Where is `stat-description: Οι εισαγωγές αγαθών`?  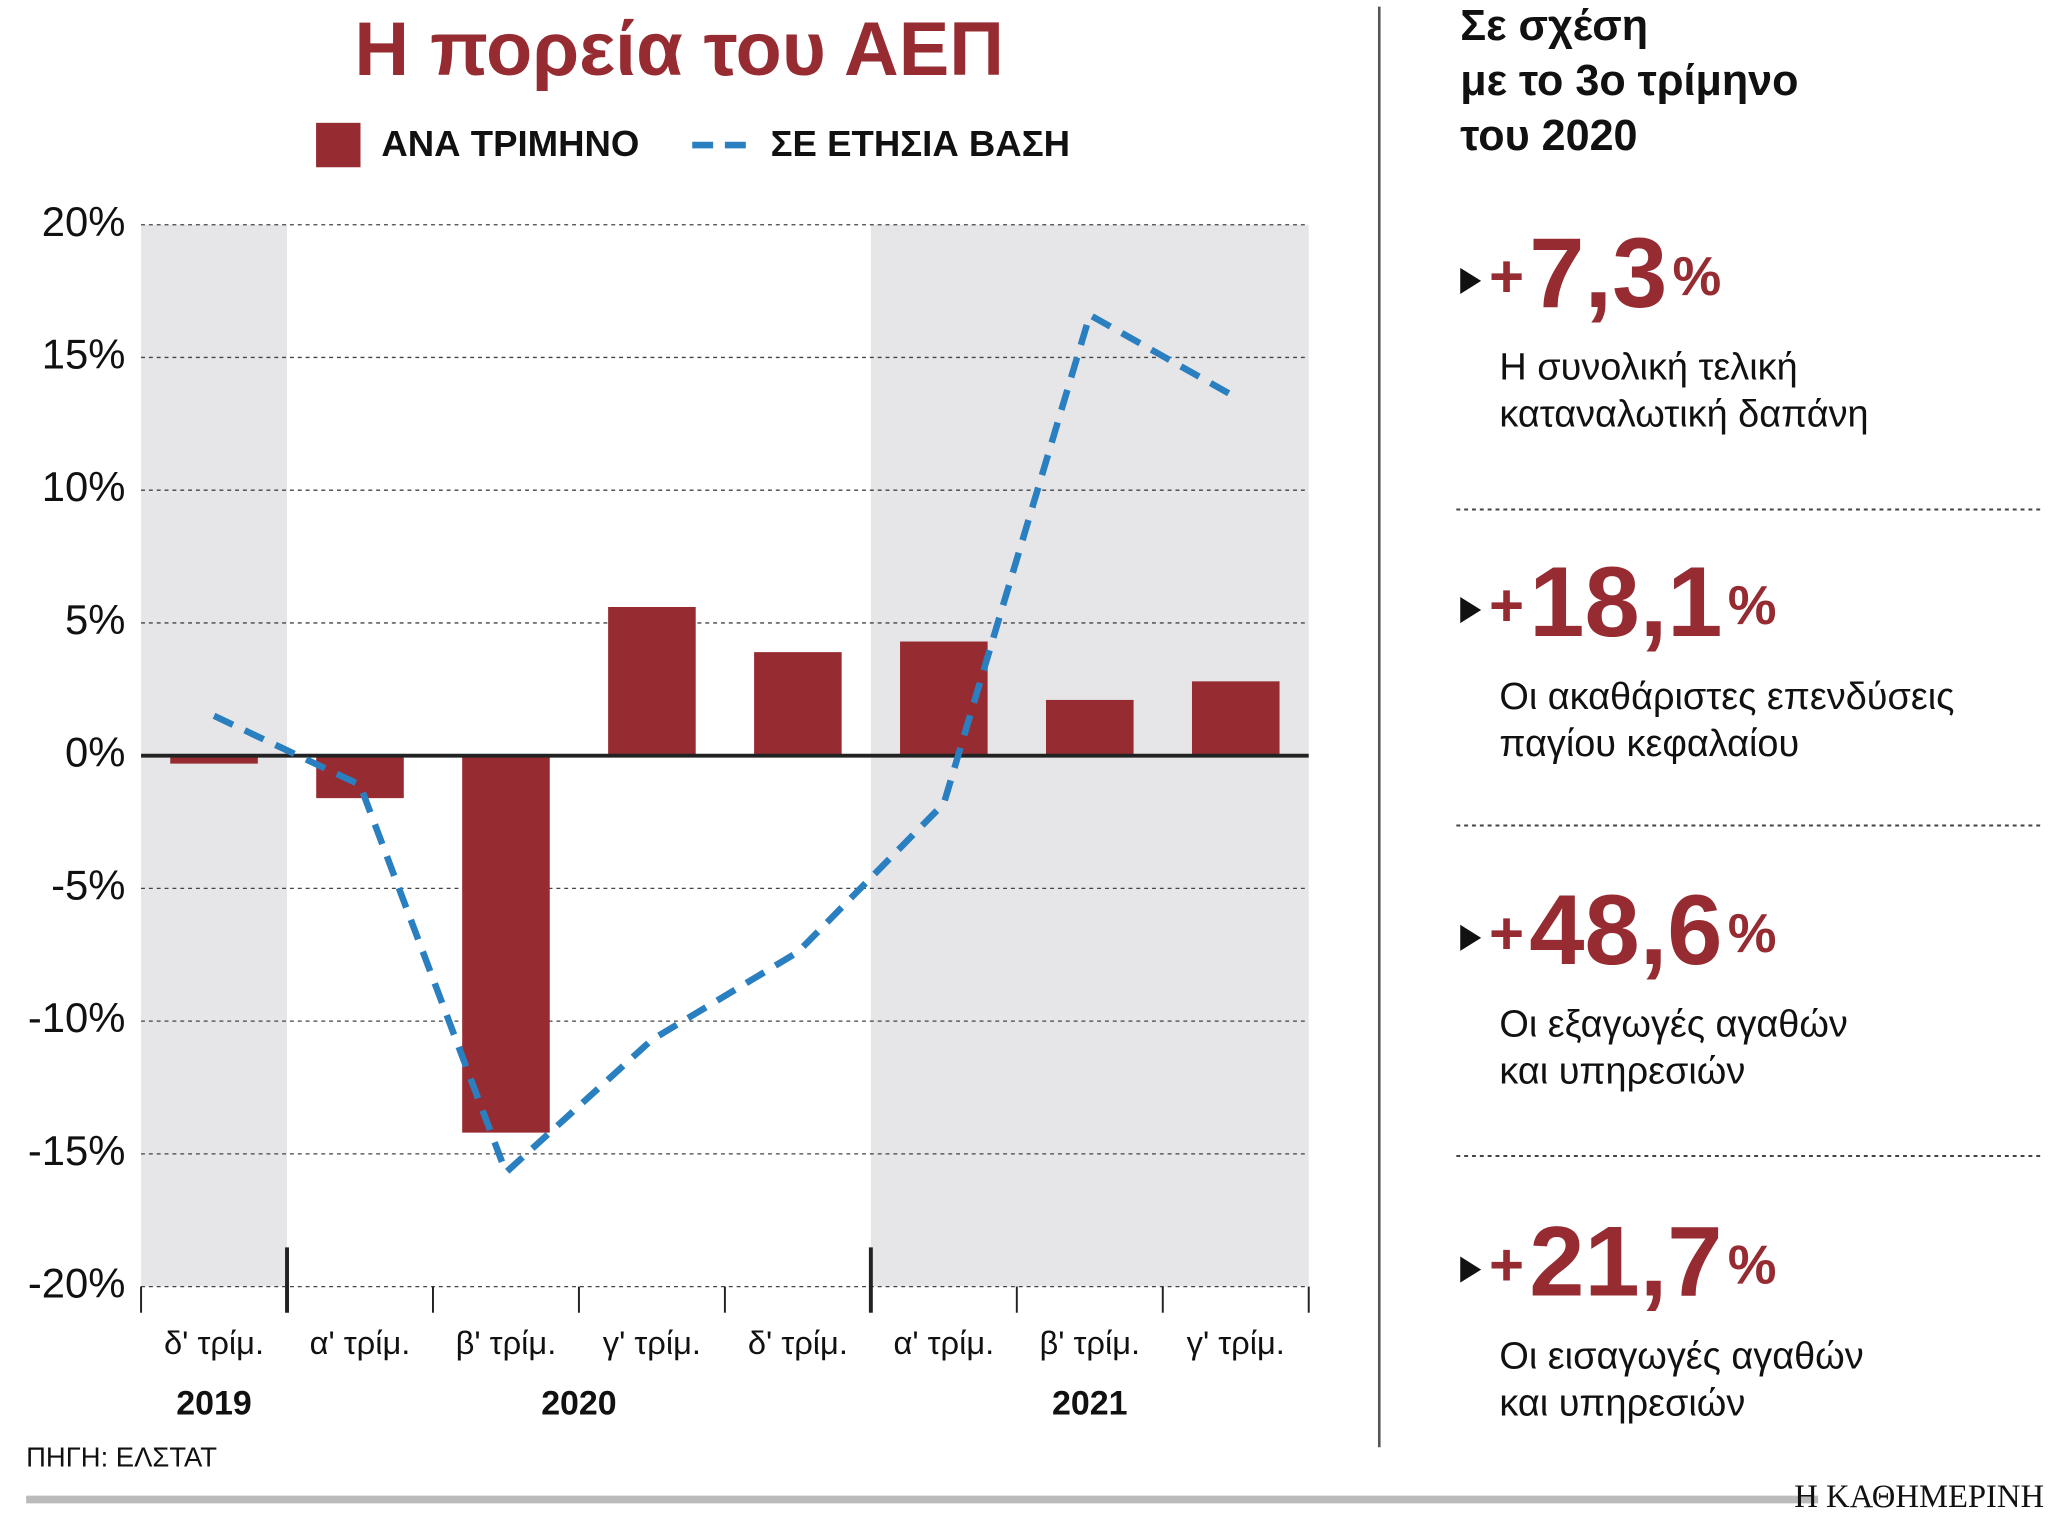
stat-description: Οι εισαγωγές αγαθών is located at coordinates (1681, 1356).